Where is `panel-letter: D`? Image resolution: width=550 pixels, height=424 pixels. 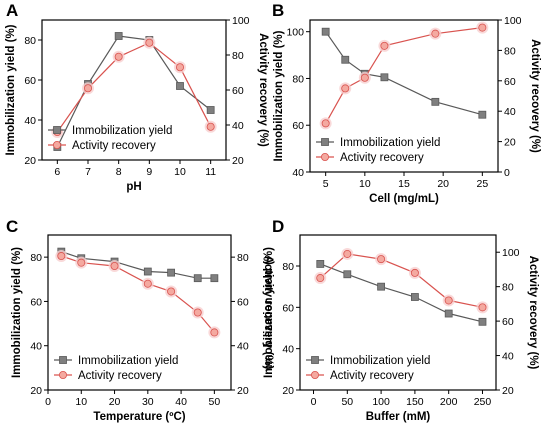
panel-letter: D is located at coordinates (278, 226).